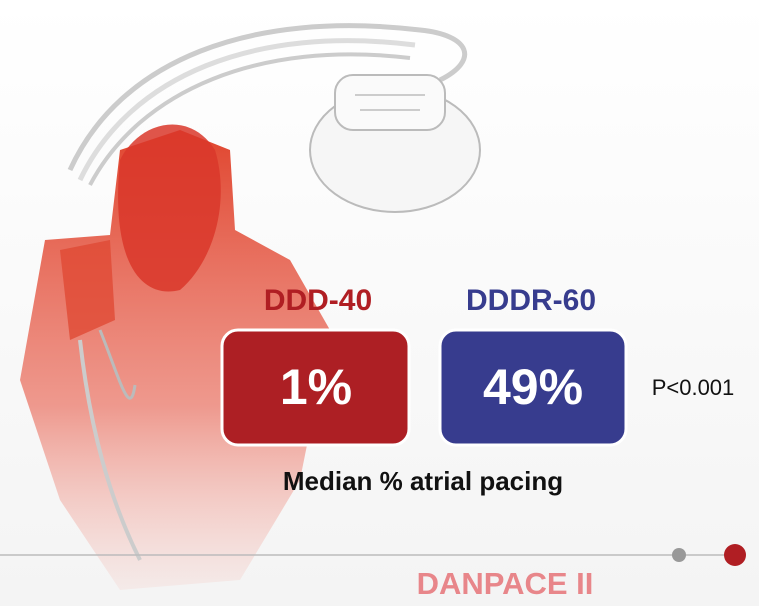 This screenshot has width=759, height=606. I want to click on footer: DANPACE II, so click(505, 583).